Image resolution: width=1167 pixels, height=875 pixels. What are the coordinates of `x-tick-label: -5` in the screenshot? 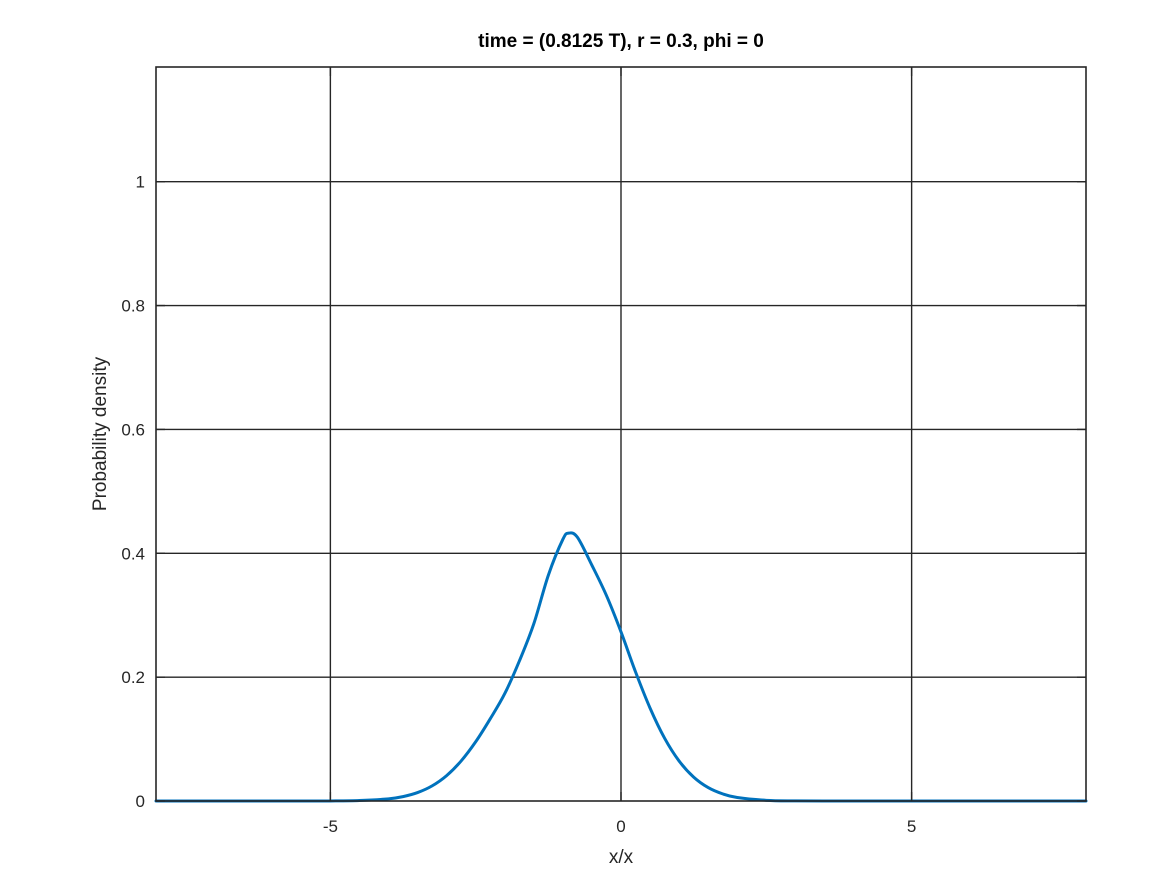 It's located at (330, 826).